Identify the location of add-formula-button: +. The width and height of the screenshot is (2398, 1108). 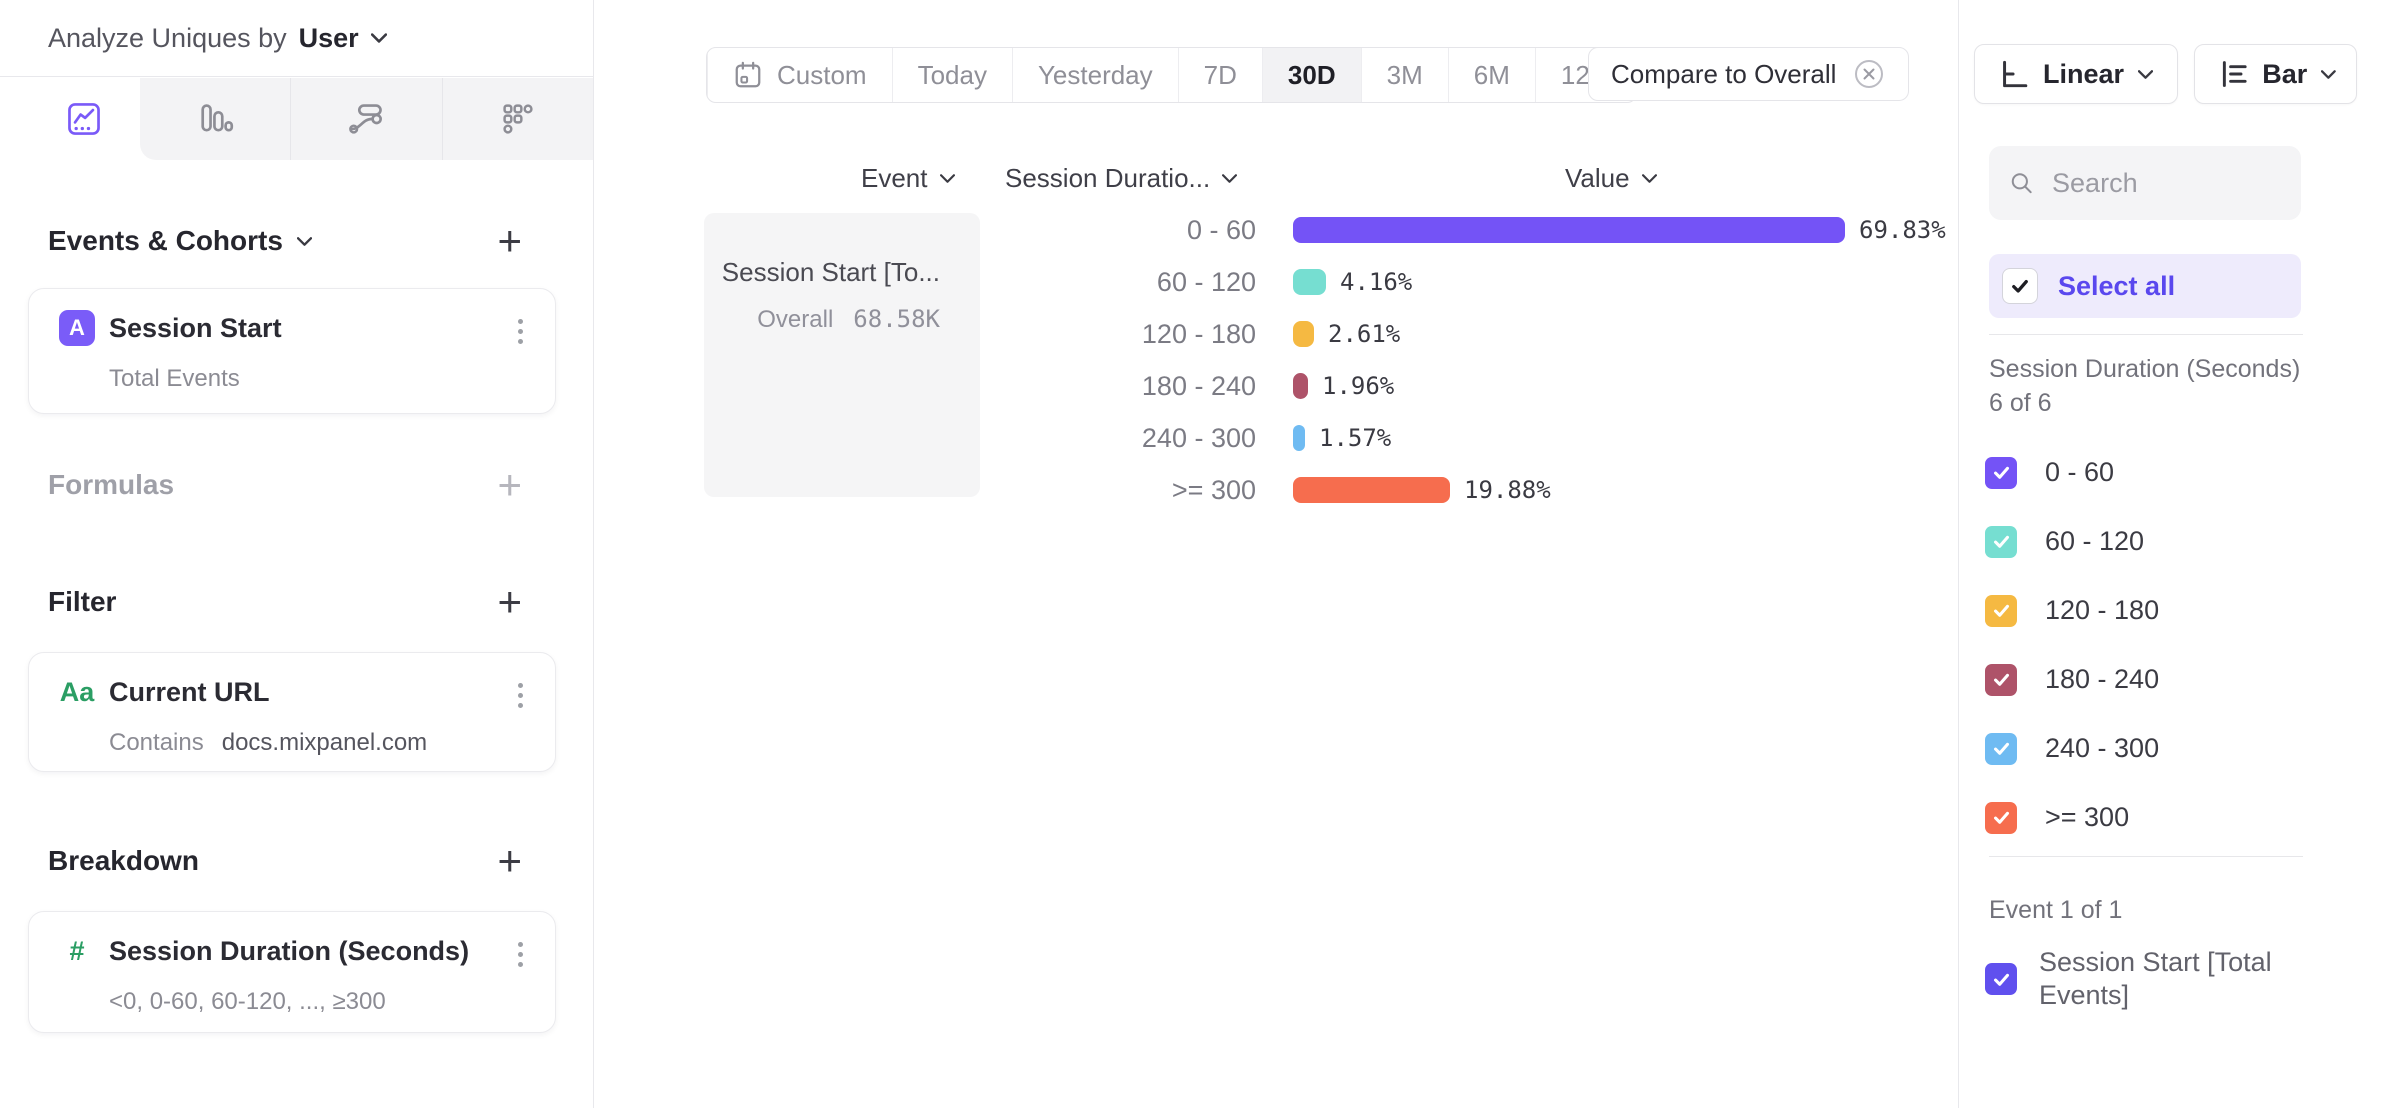
(509, 484).